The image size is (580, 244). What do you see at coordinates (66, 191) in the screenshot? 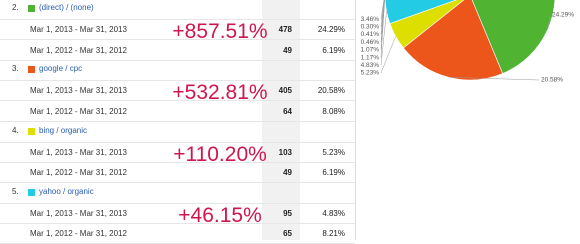
I see `source-link: yahoo / organic` at bounding box center [66, 191].